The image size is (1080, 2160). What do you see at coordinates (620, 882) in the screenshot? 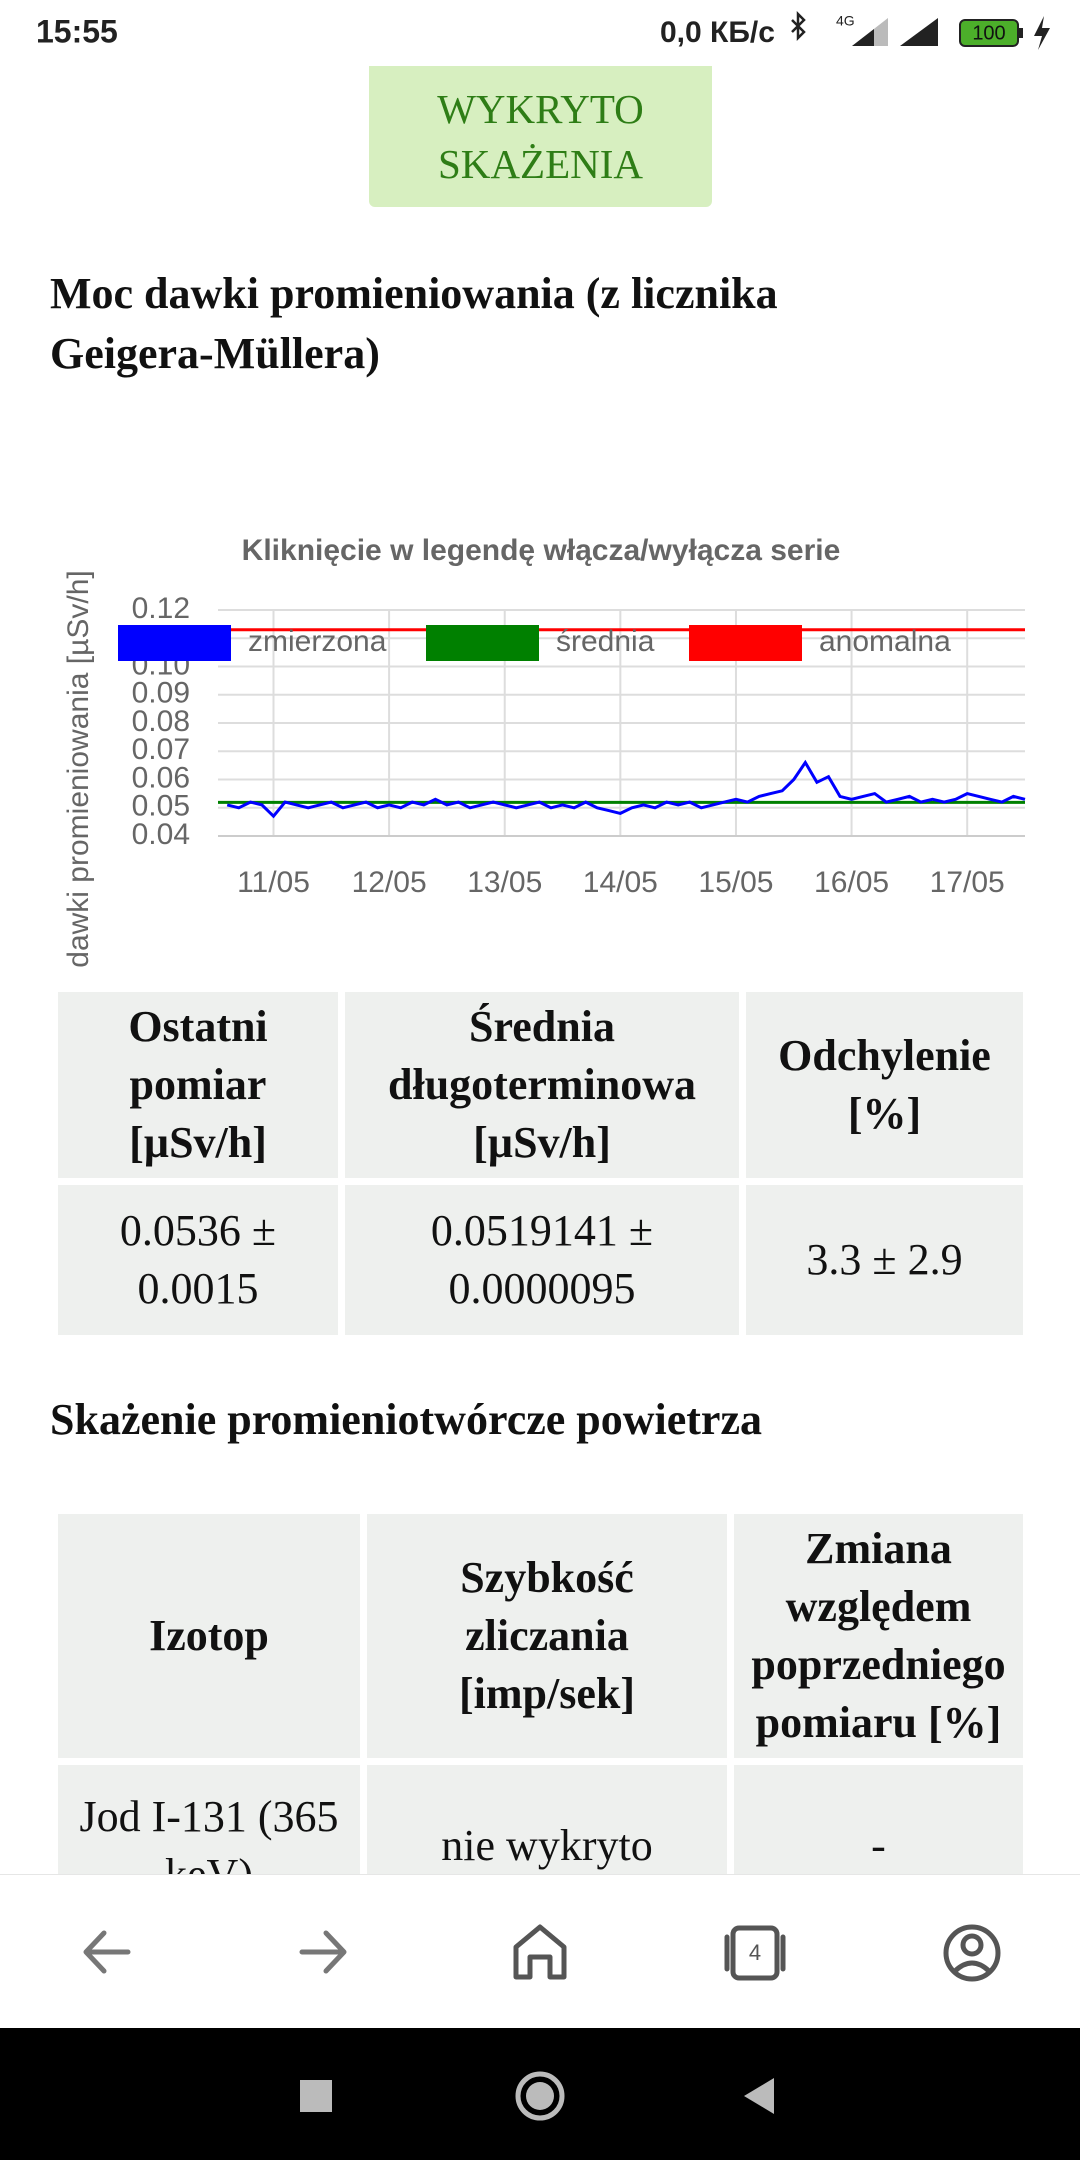
I see `x-tick-label: 14/05` at bounding box center [620, 882].